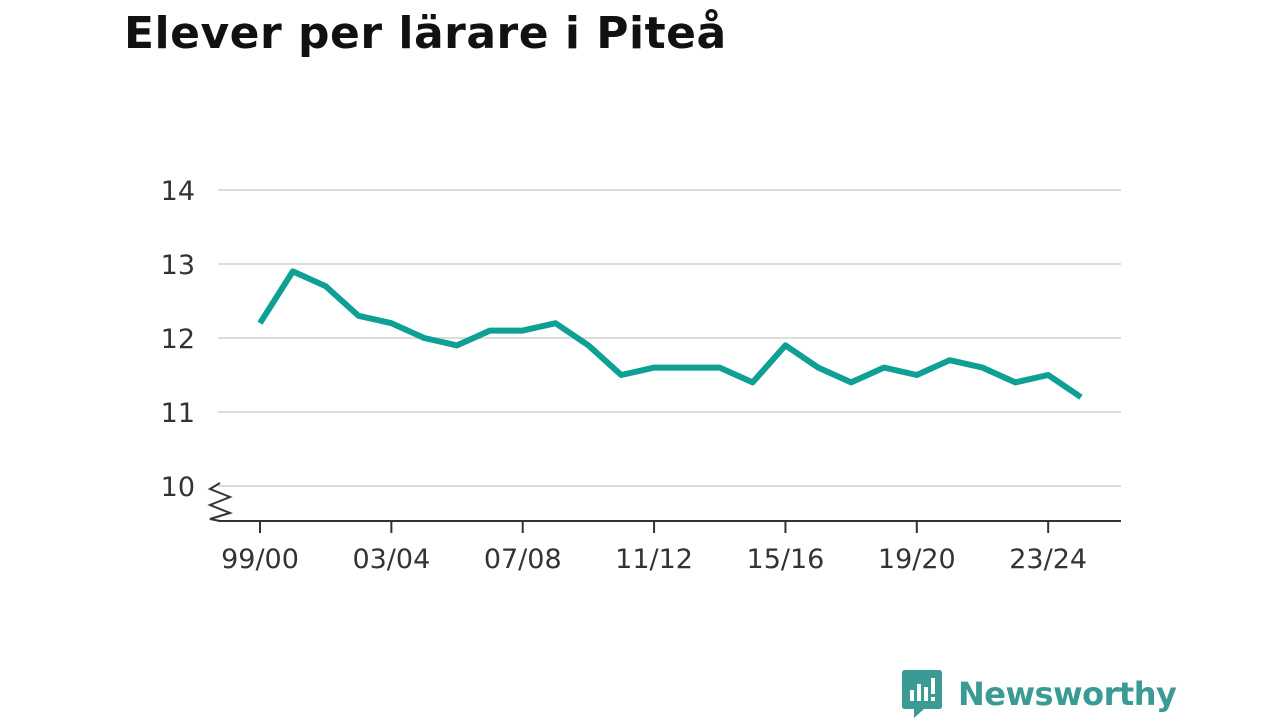 The image size is (1280, 720). Describe the element at coordinates (260, 559) in the screenshot. I see `x-tick-label: 99/00` at that location.